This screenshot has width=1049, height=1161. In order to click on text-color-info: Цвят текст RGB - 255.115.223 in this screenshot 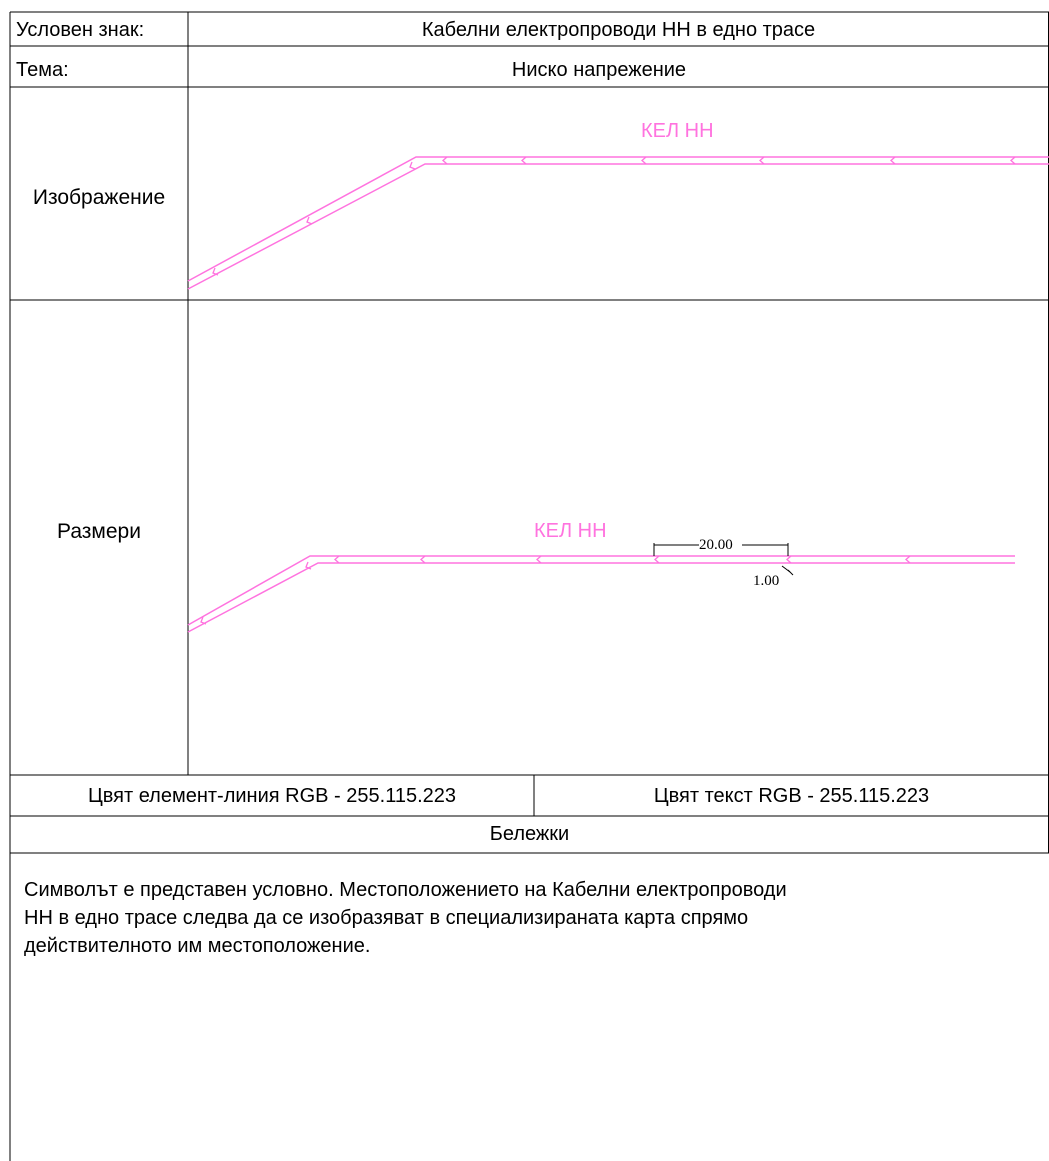, I will do `click(791, 796)`.